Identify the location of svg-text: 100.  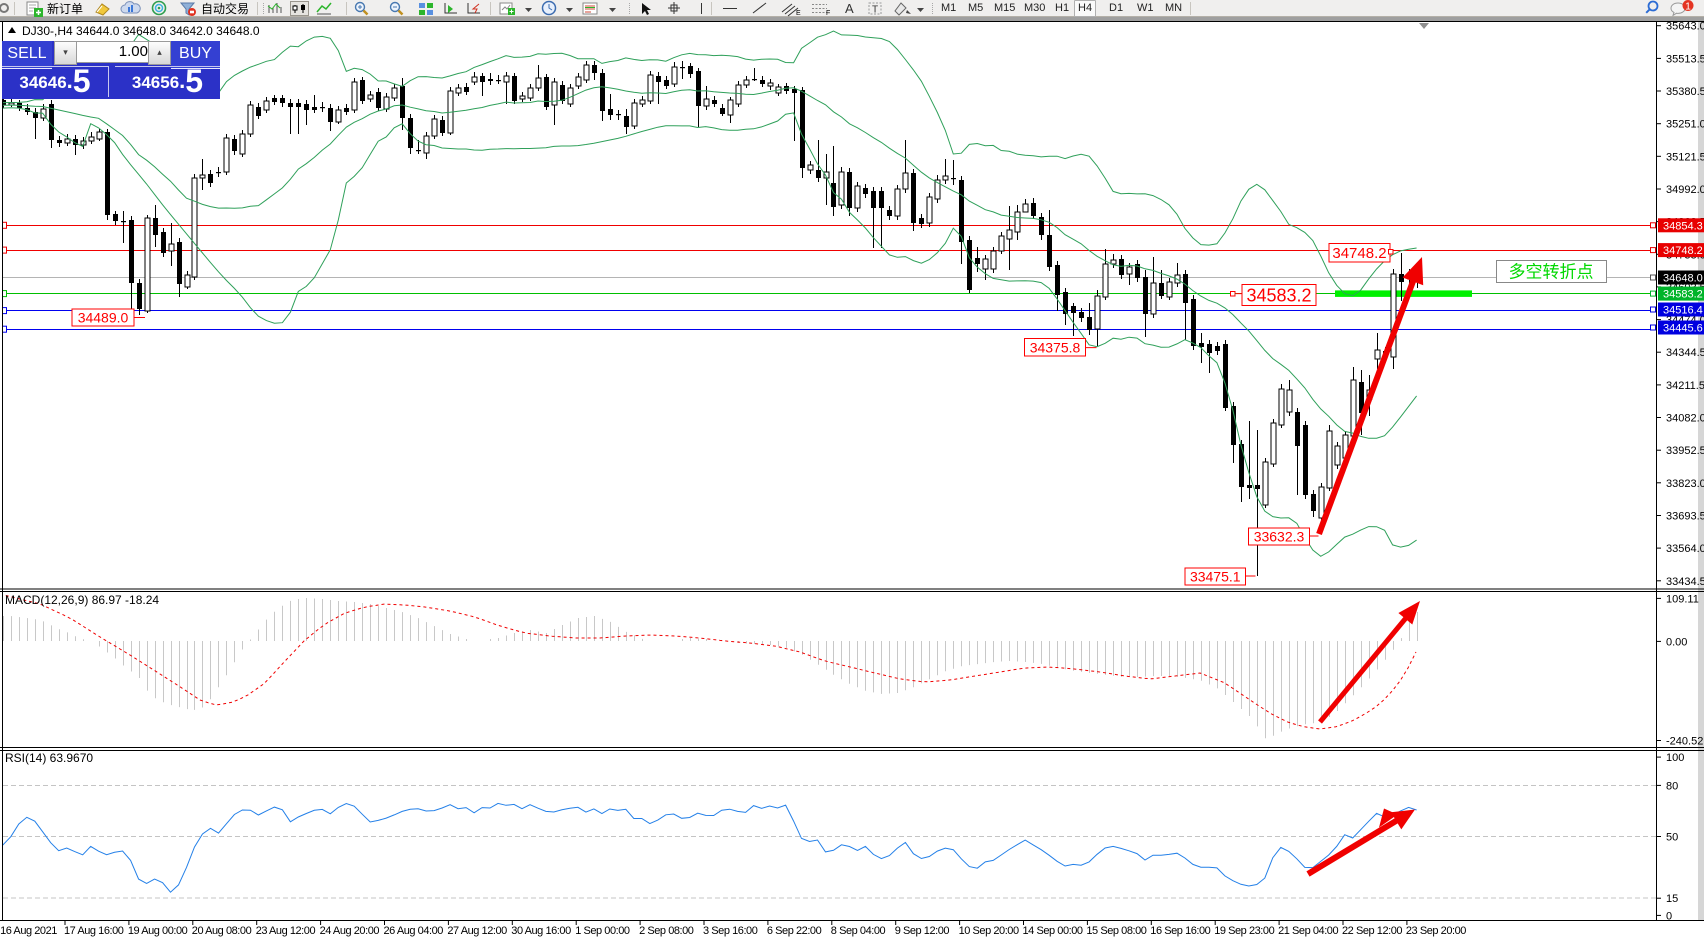
(1675, 758).